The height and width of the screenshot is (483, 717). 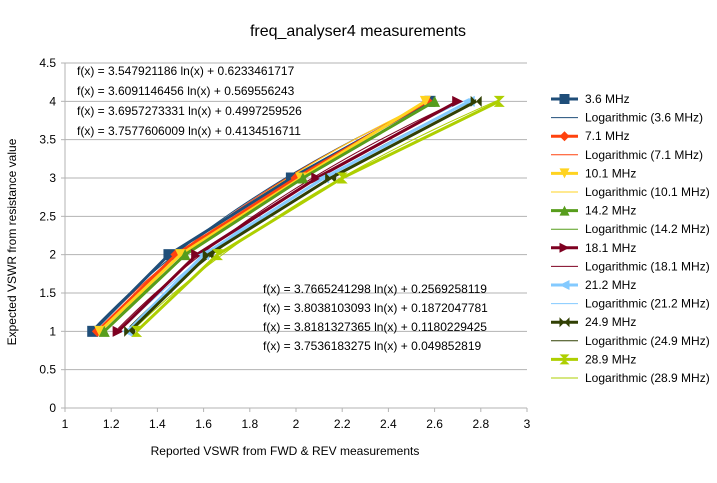 I want to click on x-tick-label: 3, so click(x=527, y=424).